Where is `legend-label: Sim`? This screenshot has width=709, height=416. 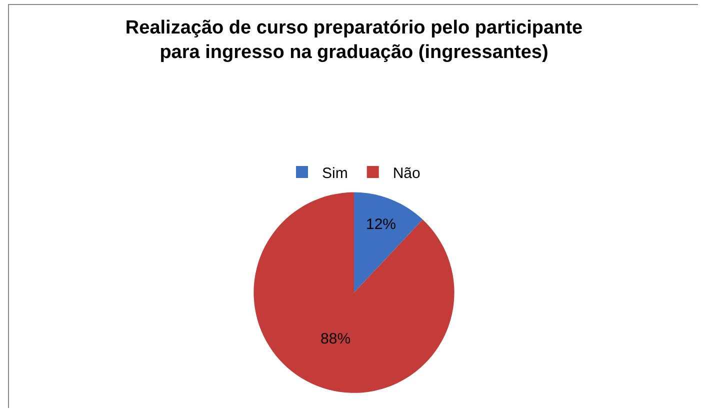
legend-label: Sim is located at coordinates (335, 173).